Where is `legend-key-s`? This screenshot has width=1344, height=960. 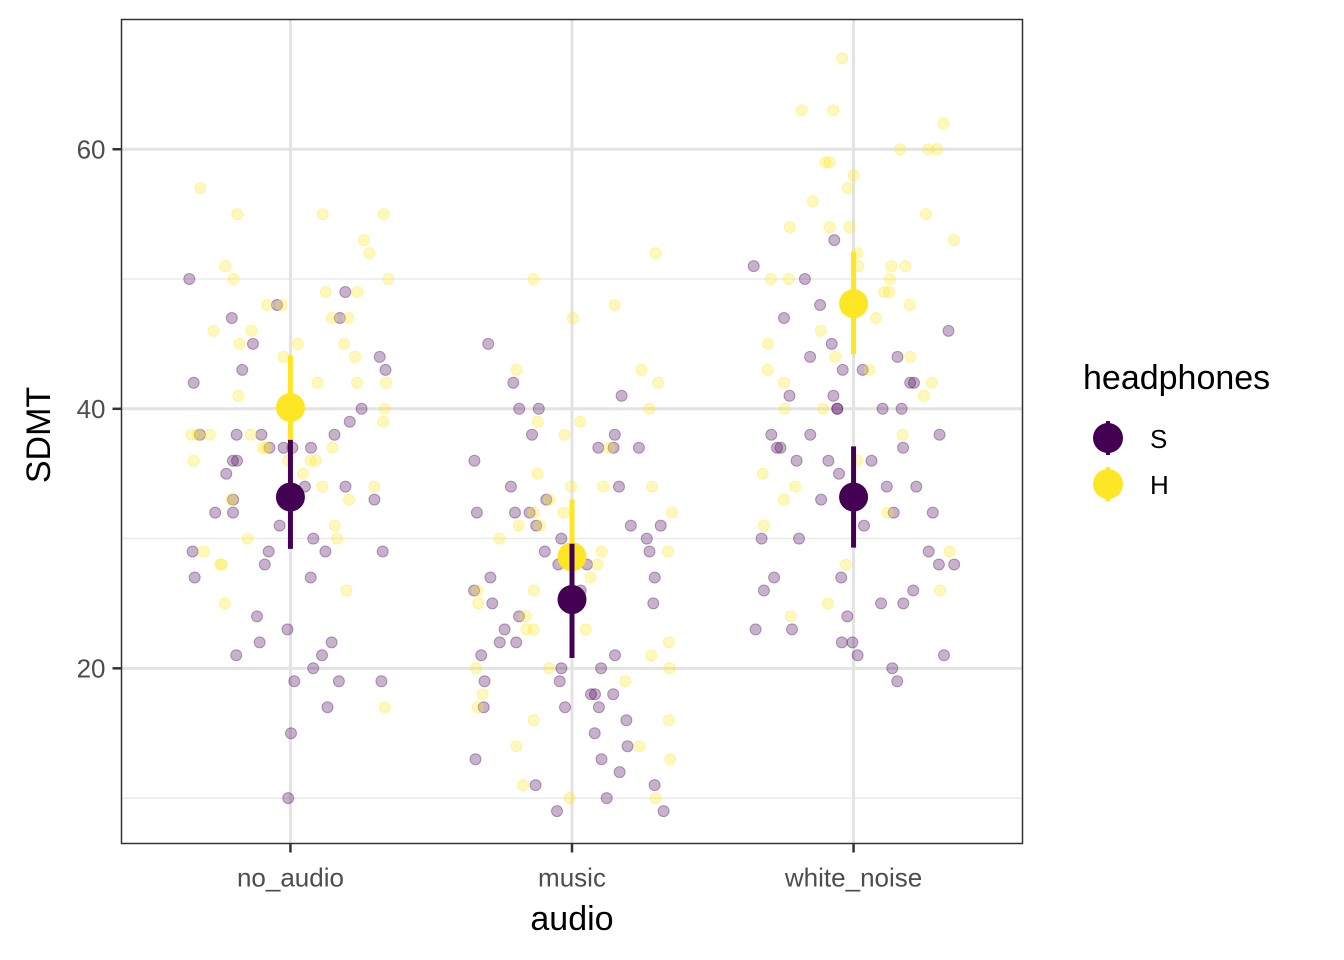
legend-key-s is located at coordinates (1108, 438).